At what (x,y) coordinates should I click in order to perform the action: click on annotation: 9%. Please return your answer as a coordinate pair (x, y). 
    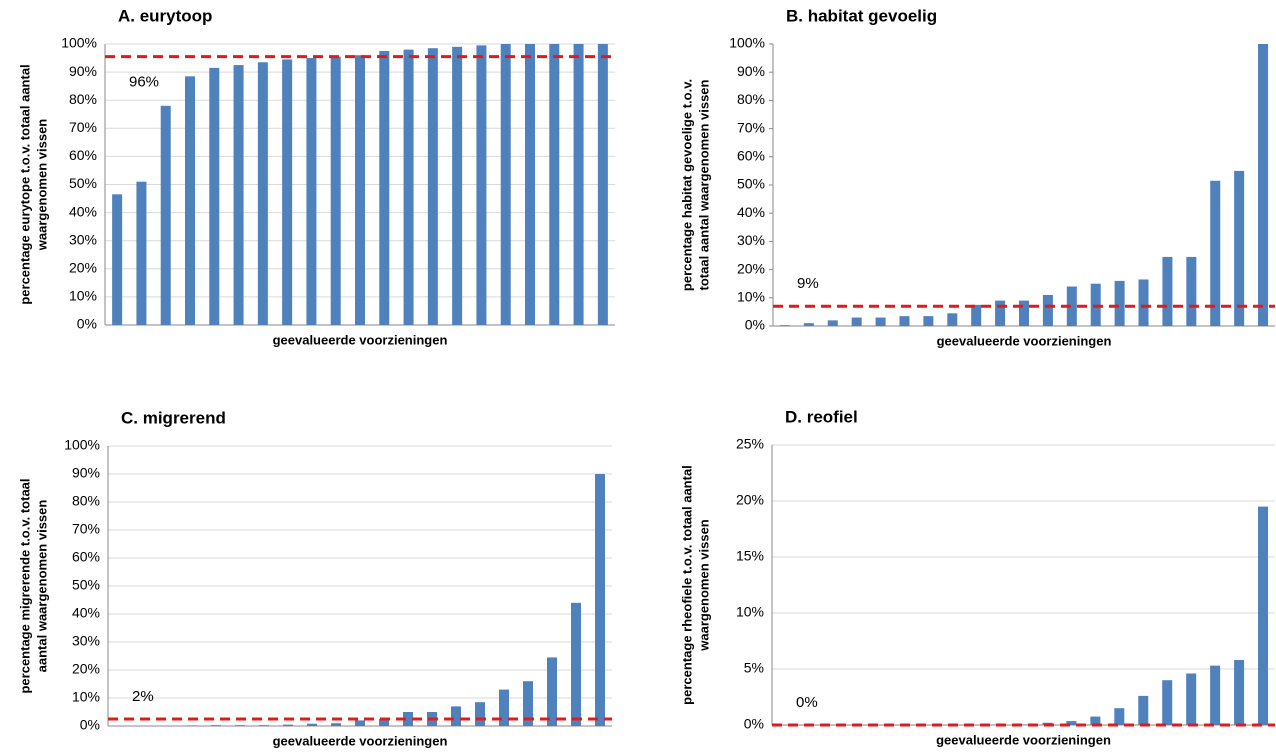
    Looking at the image, I should click on (808, 283).